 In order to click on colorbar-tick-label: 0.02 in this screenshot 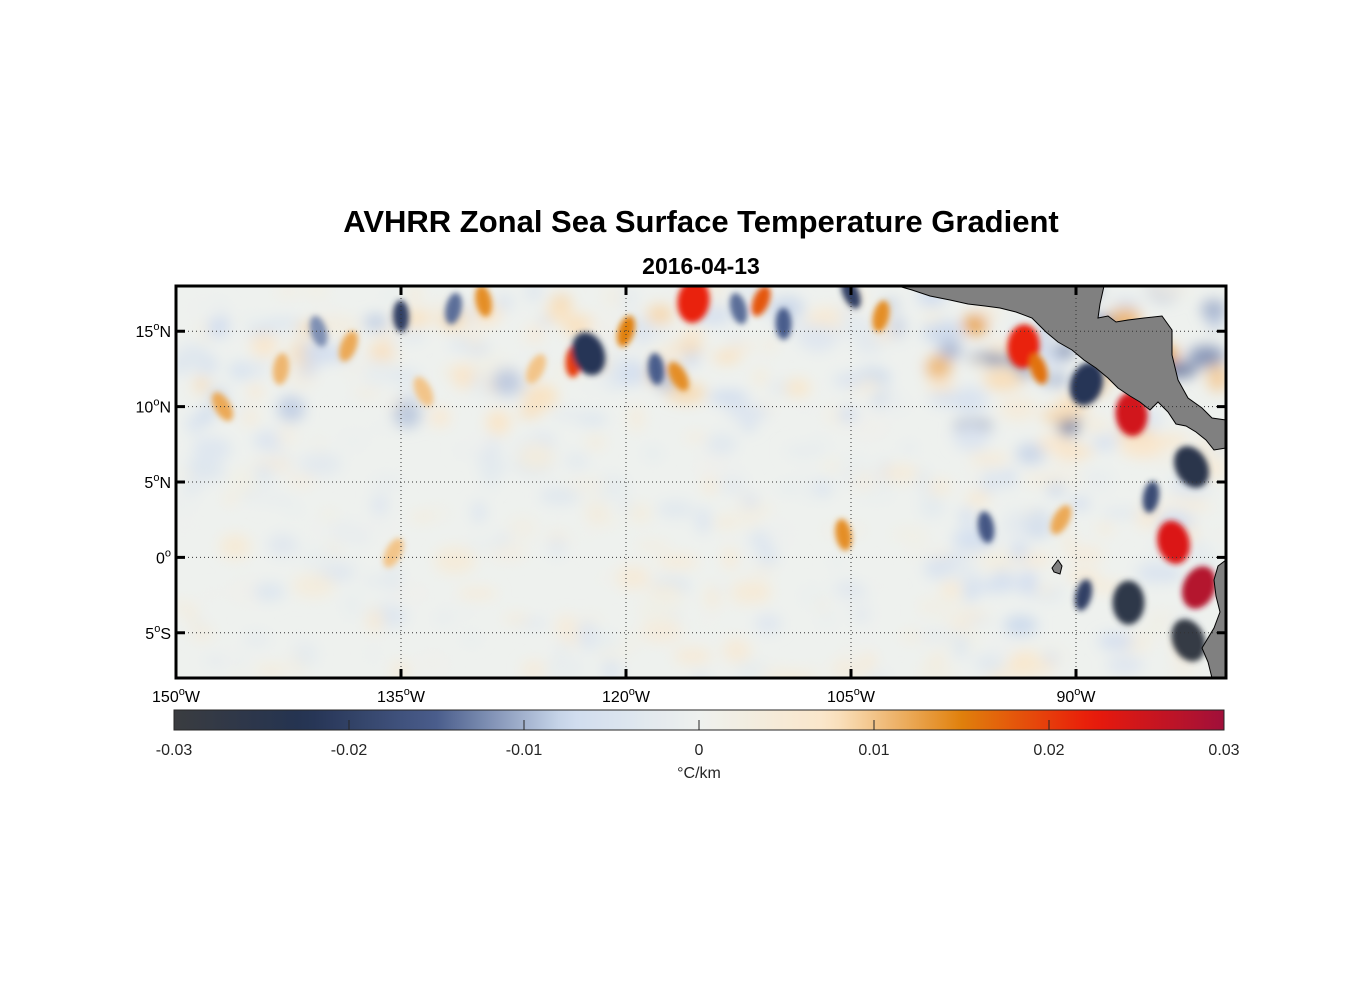, I will do `click(1048, 750)`.